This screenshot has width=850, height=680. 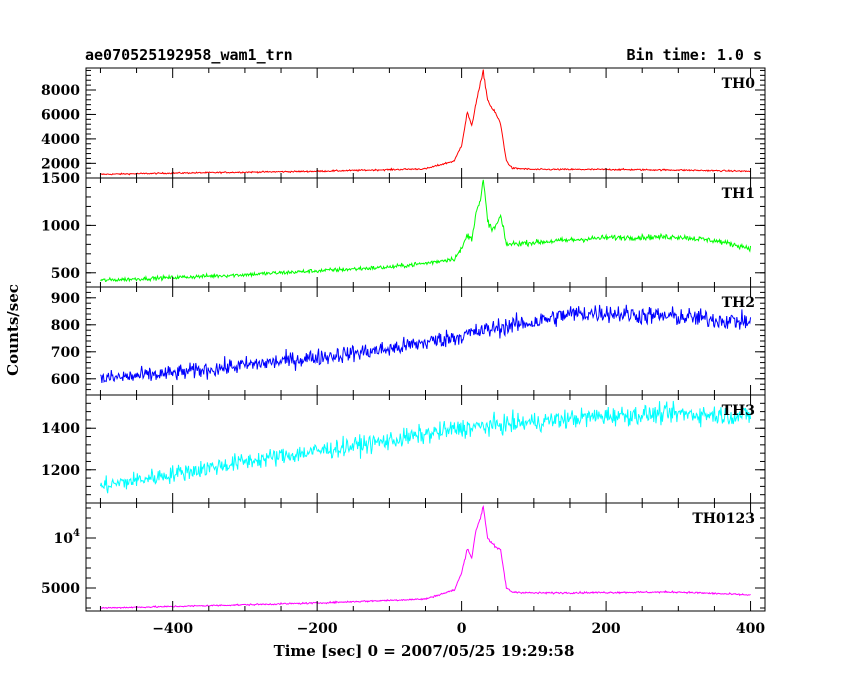 I want to click on x-tick-label: −200, so click(x=317, y=629).